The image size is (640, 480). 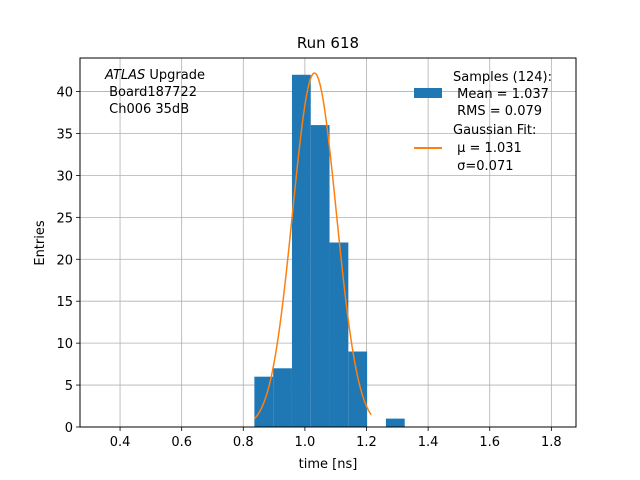 What do you see at coordinates (502, 77) in the screenshot?
I see `legend-samples-label: Samples (124):` at bounding box center [502, 77].